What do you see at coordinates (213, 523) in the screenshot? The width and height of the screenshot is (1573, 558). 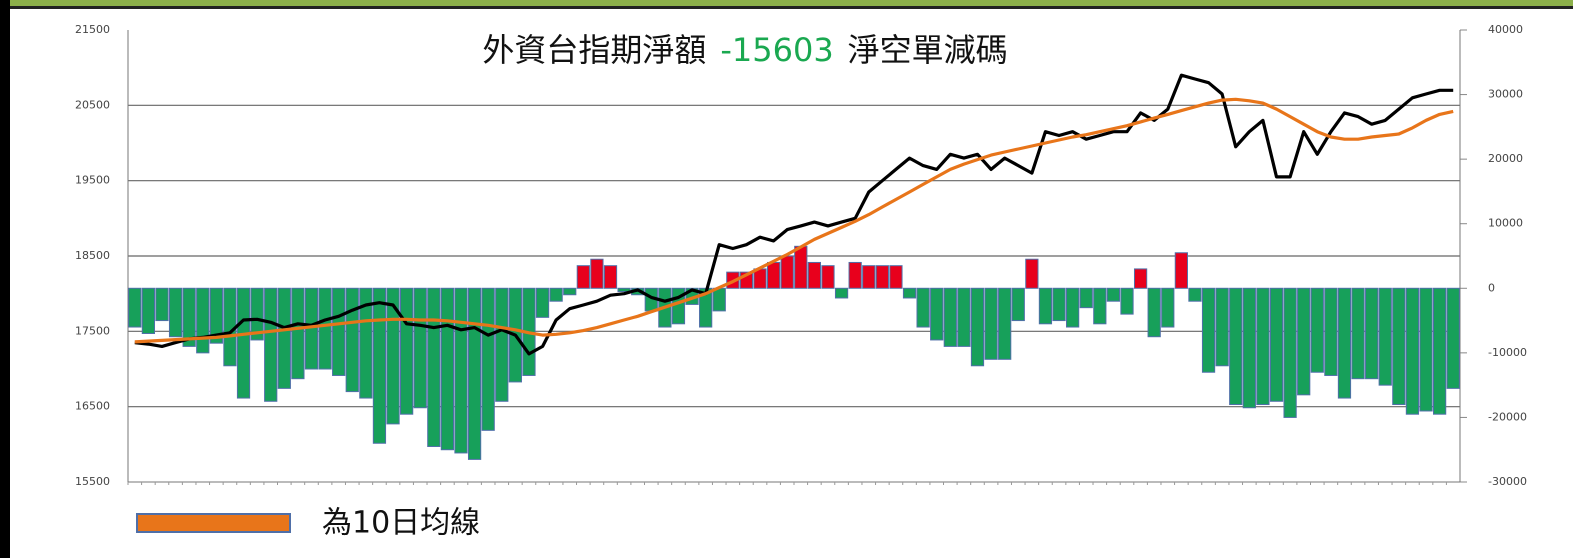 I see `legend-swatch` at bounding box center [213, 523].